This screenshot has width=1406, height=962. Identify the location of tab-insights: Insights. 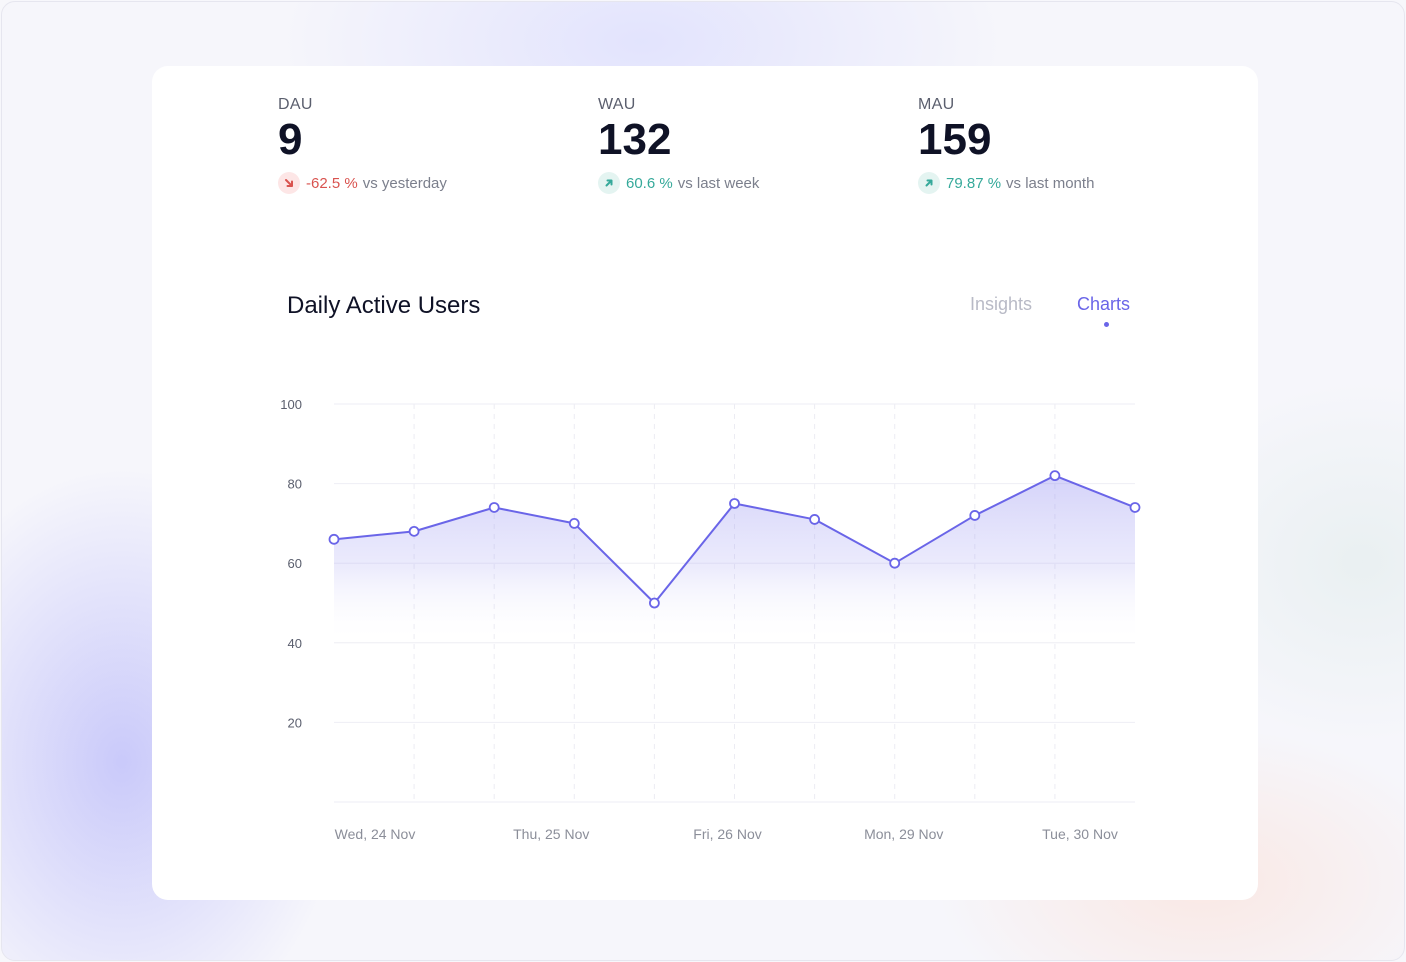
(1001, 304).